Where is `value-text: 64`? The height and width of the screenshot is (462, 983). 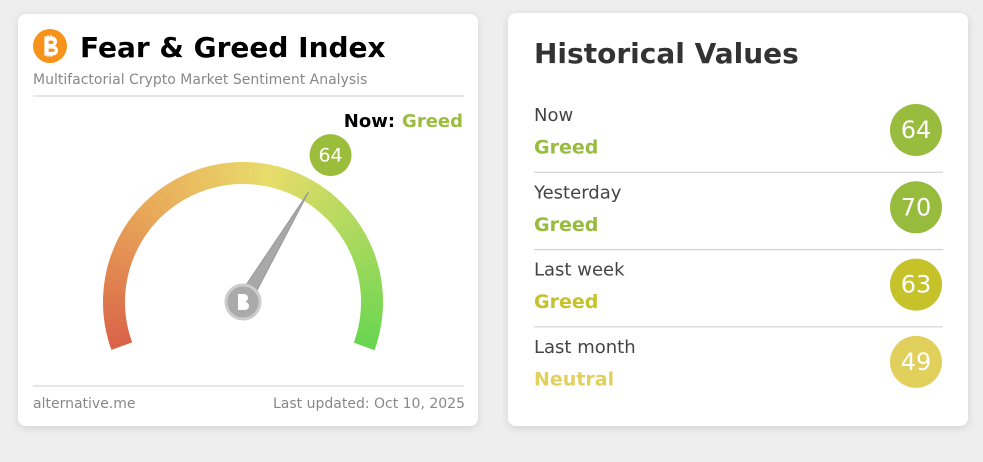
value-text: 64 is located at coordinates (916, 130).